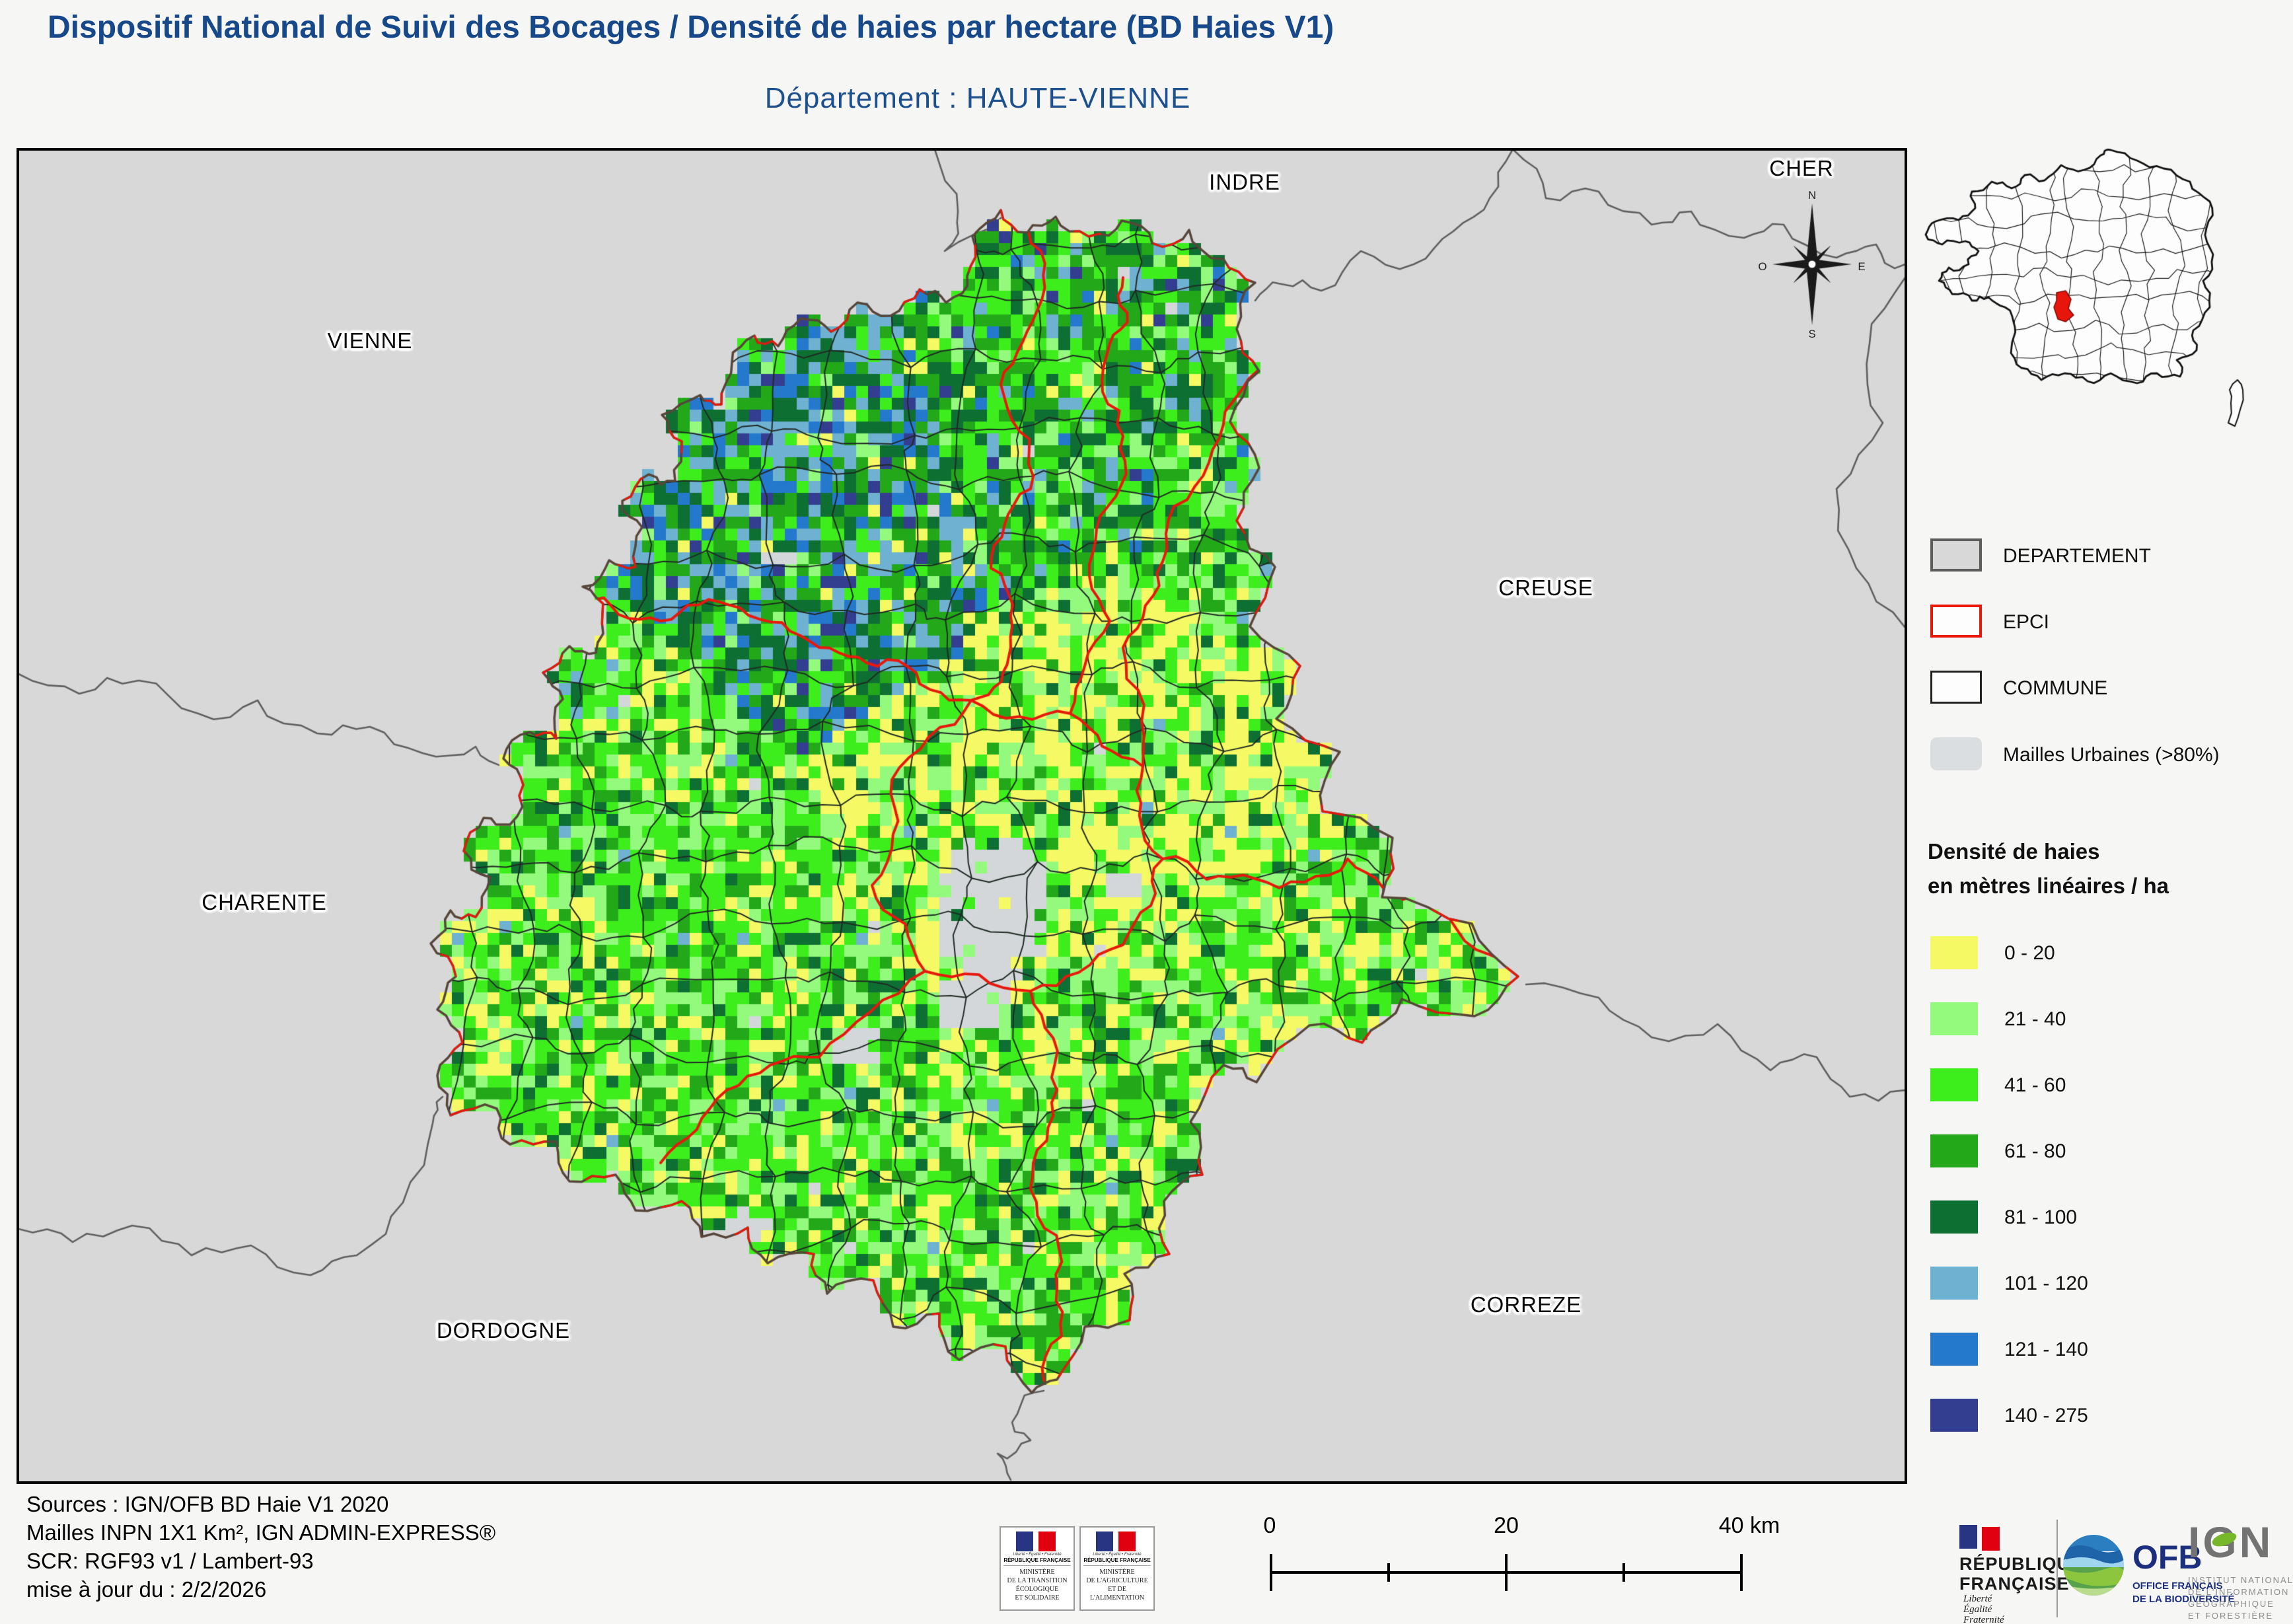 This screenshot has width=2293, height=1624. I want to click on ign-sub-3: GÉOGRAPHIQUE, so click(2231, 1604).